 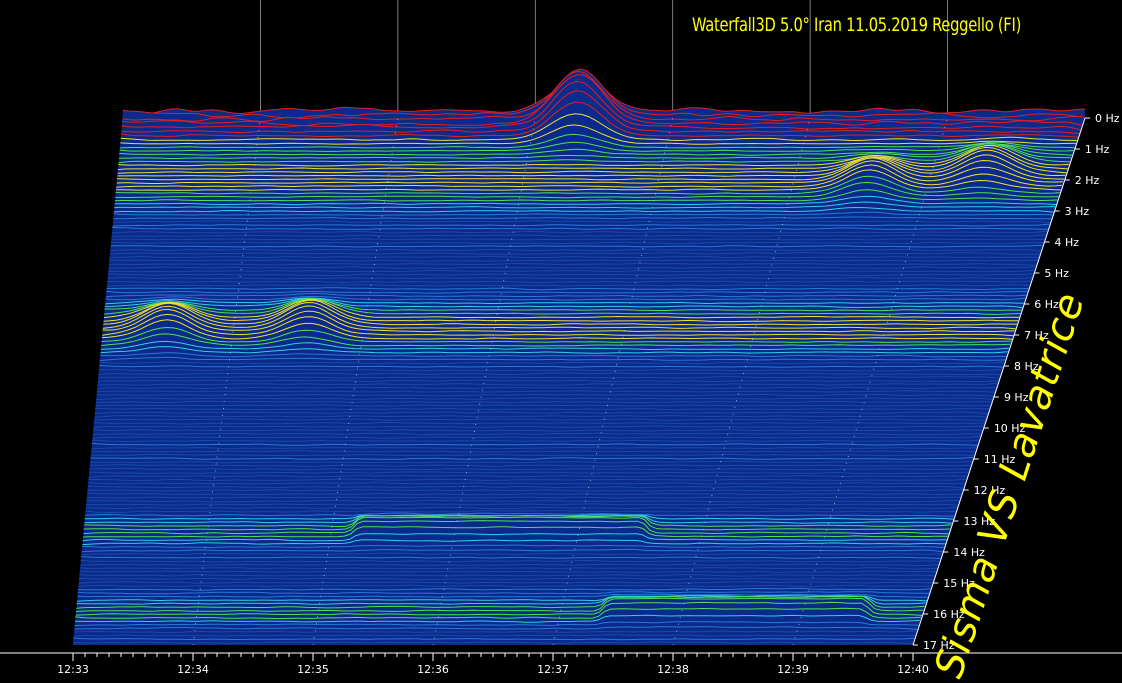 What do you see at coordinates (1097, 149) in the screenshot?
I see `frequency-tick-label: 1 Hz` at bounding box center [1097, 149].